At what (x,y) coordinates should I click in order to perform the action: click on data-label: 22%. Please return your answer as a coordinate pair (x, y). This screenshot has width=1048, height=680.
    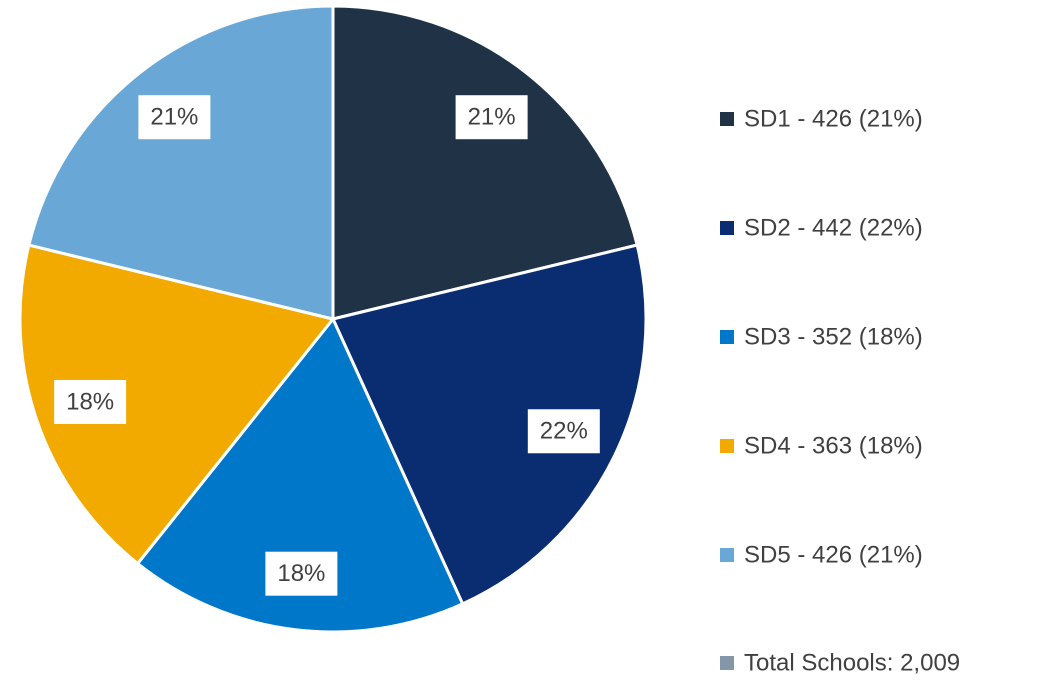
    Looking at the image, I should click on (564, 431).